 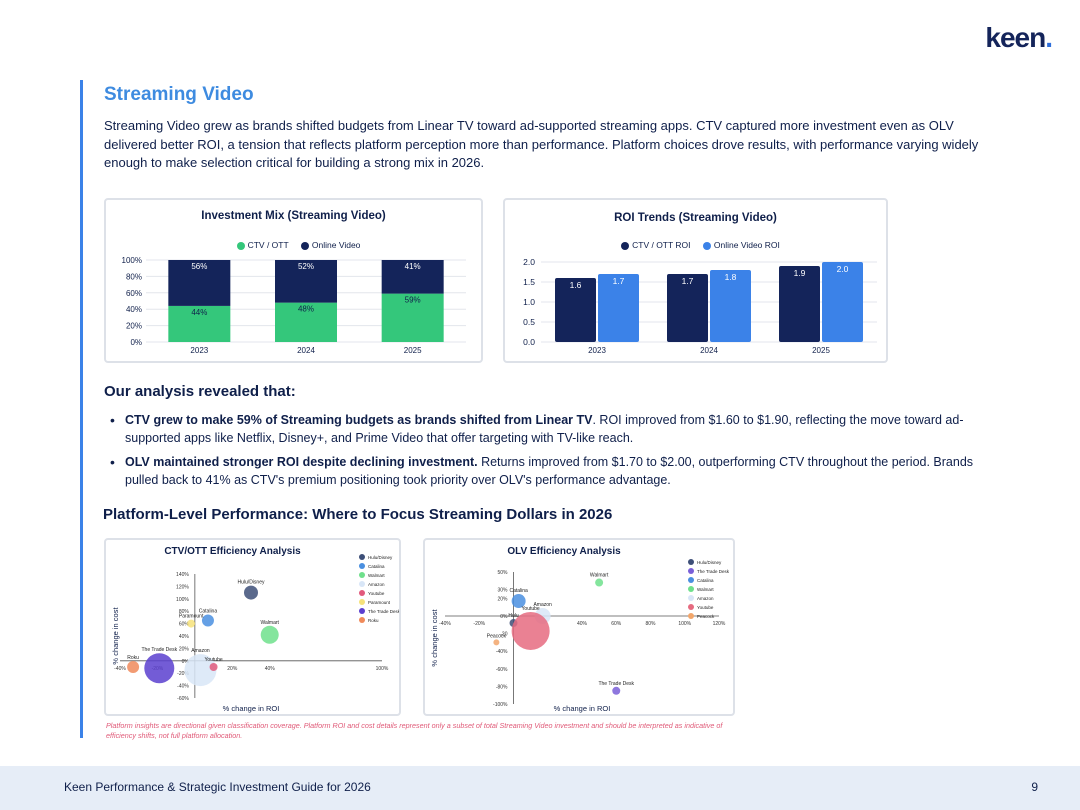 What do you see at coordinates (232, 551) in the screenshot?
I see `ctv-scatter-title: CTV/OTT Efficiency Analysis` at bounding box center [232, 551].